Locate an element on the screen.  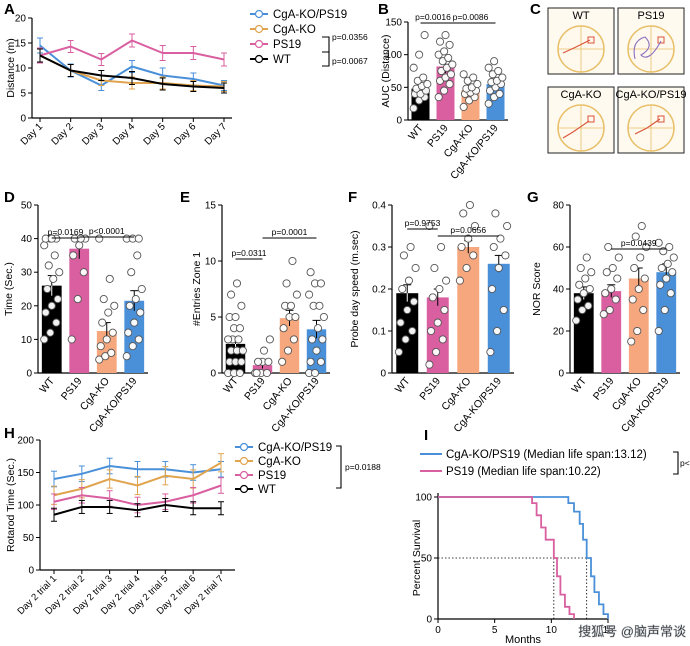
legend-entry: PS19 is located at coordinates (287, 45).